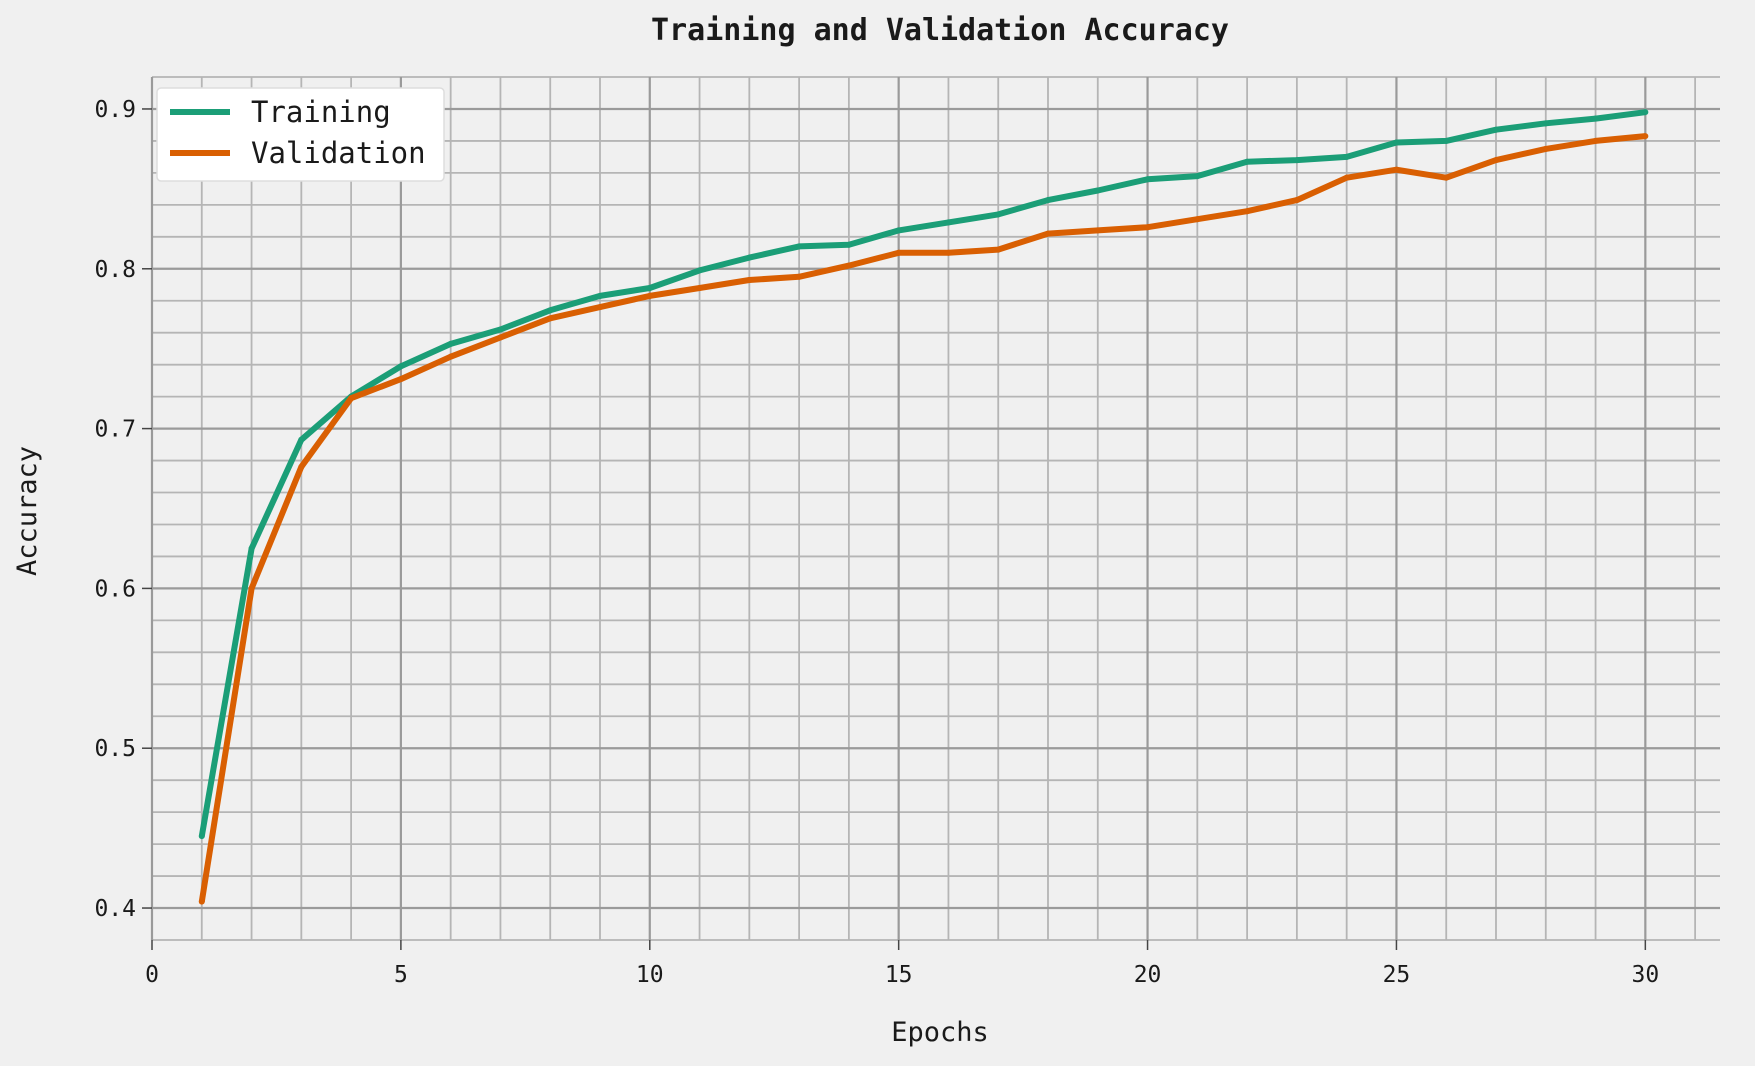  Describe the element at coordinates (115, 589) in the screenshot. I see `y-tick-label: 0.6` at that location.